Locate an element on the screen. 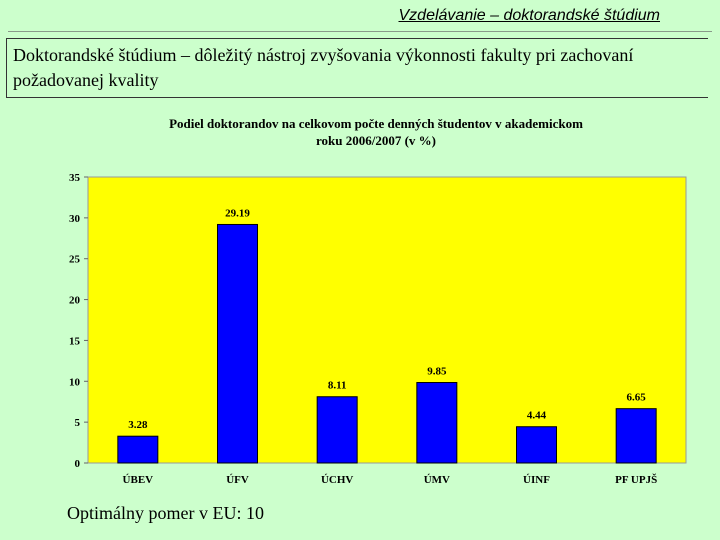 Image resolution: width=720 pixels, height=540 pixels. y-tick-label: 5 is located at coordinates (78, 423).